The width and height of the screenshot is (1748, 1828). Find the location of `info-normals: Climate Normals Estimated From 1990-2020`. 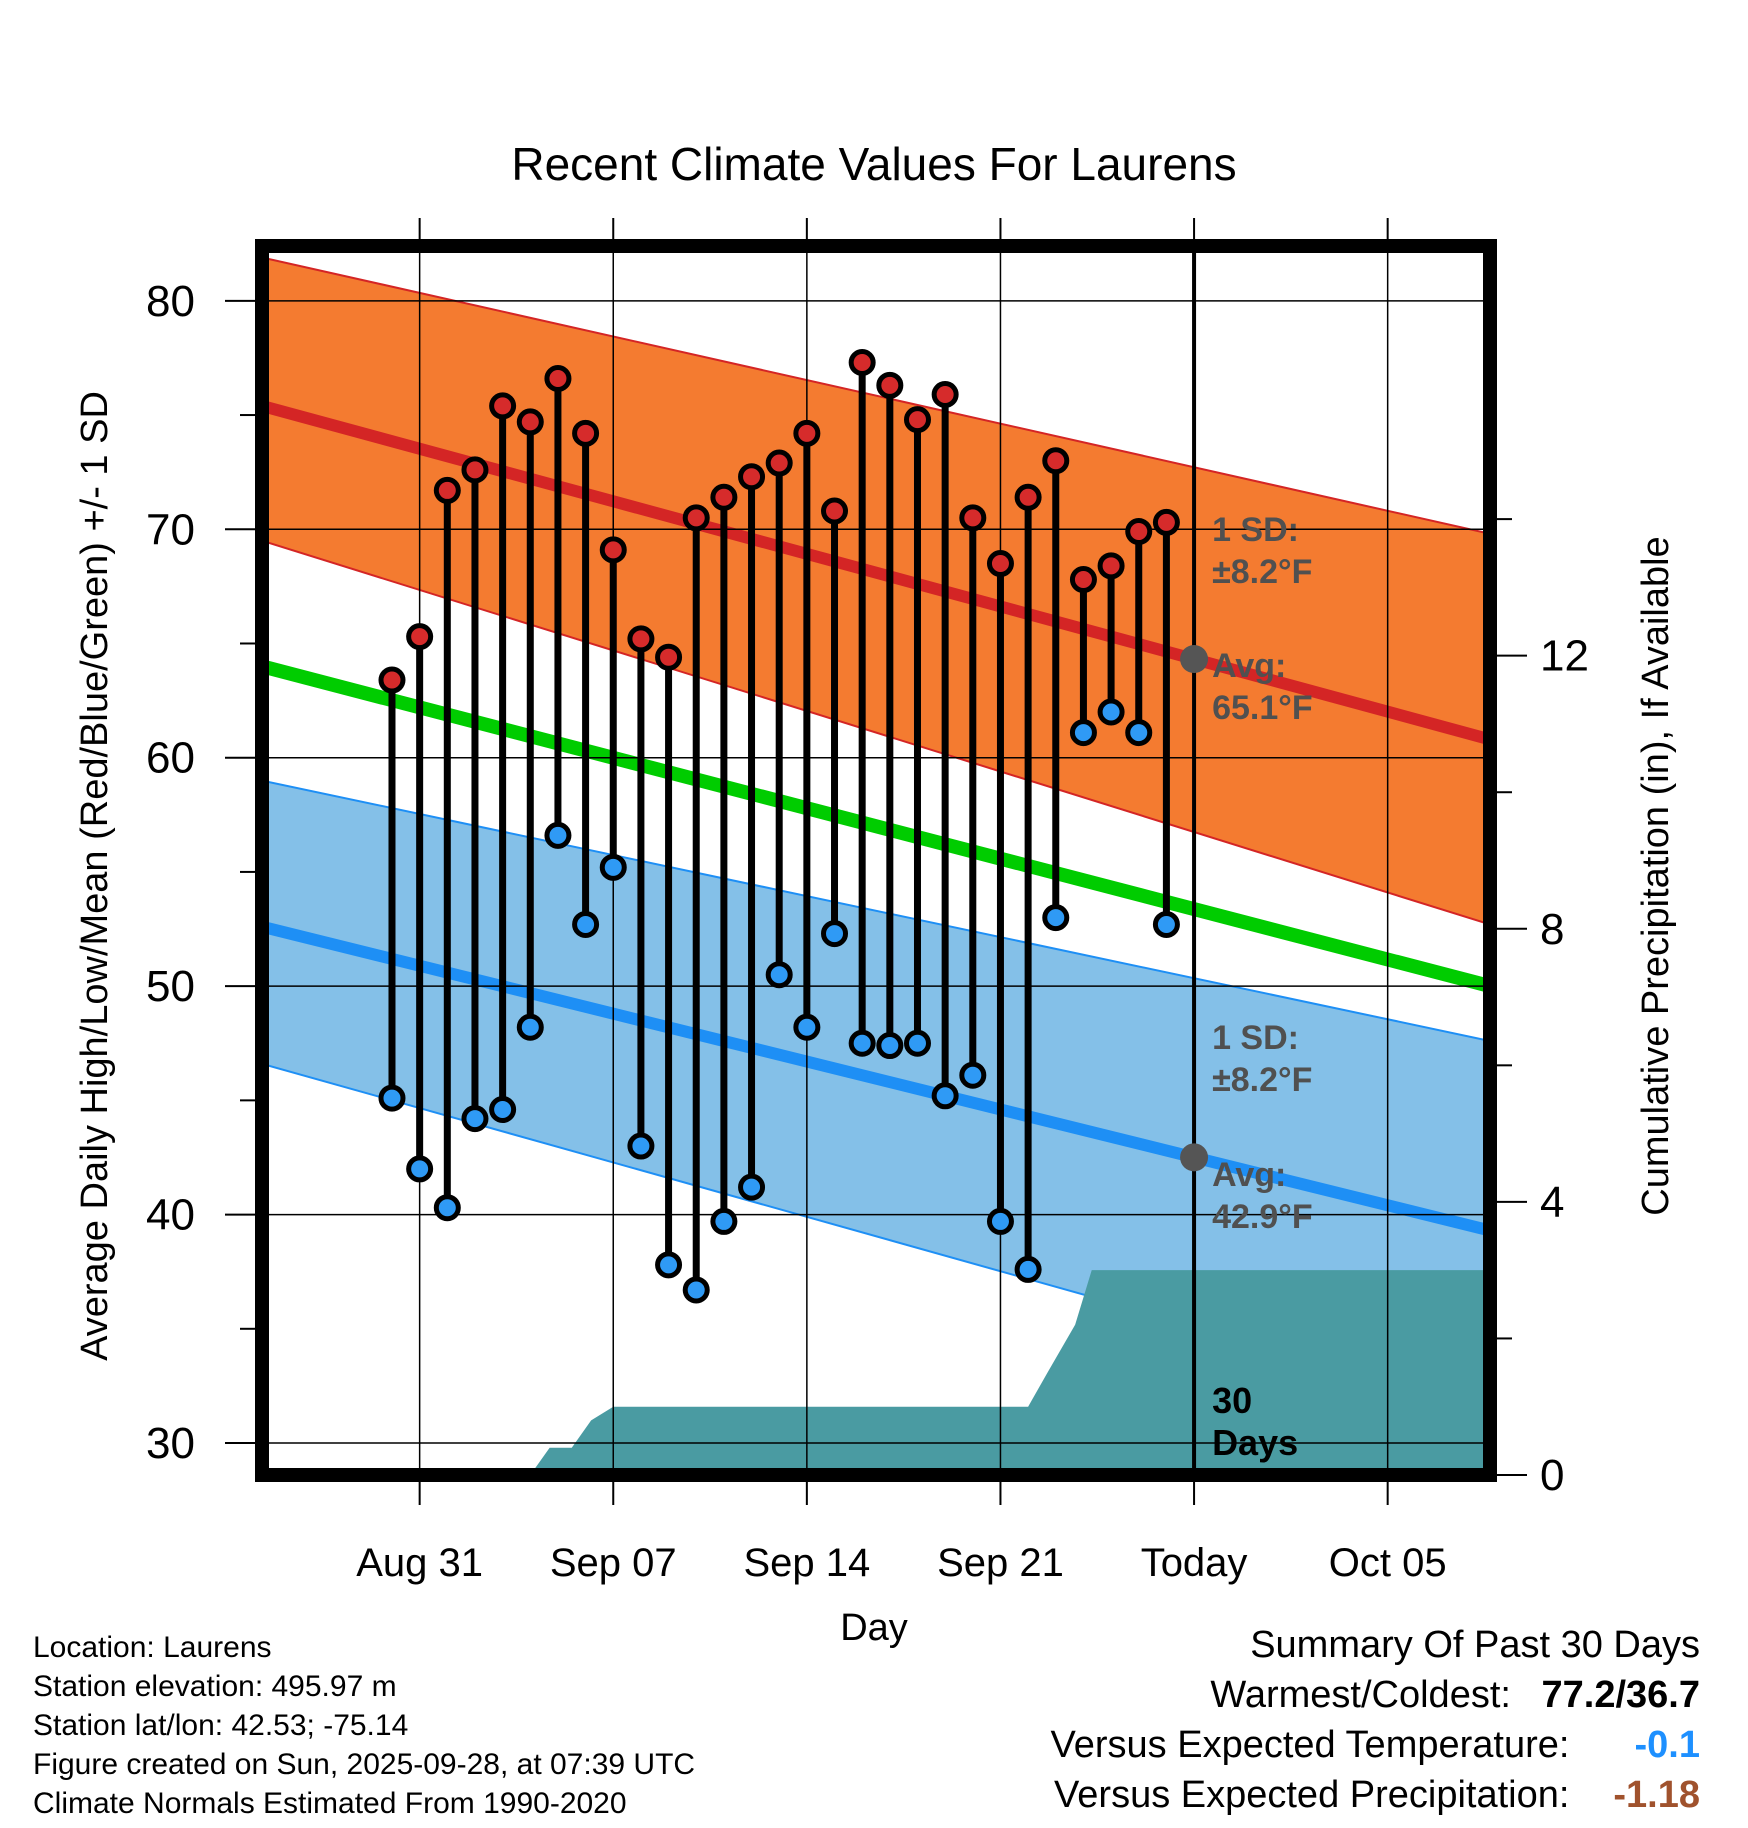

info-normals: Climate Normals Estimated From 1990-2020 is located at coordinates (330, 1803).